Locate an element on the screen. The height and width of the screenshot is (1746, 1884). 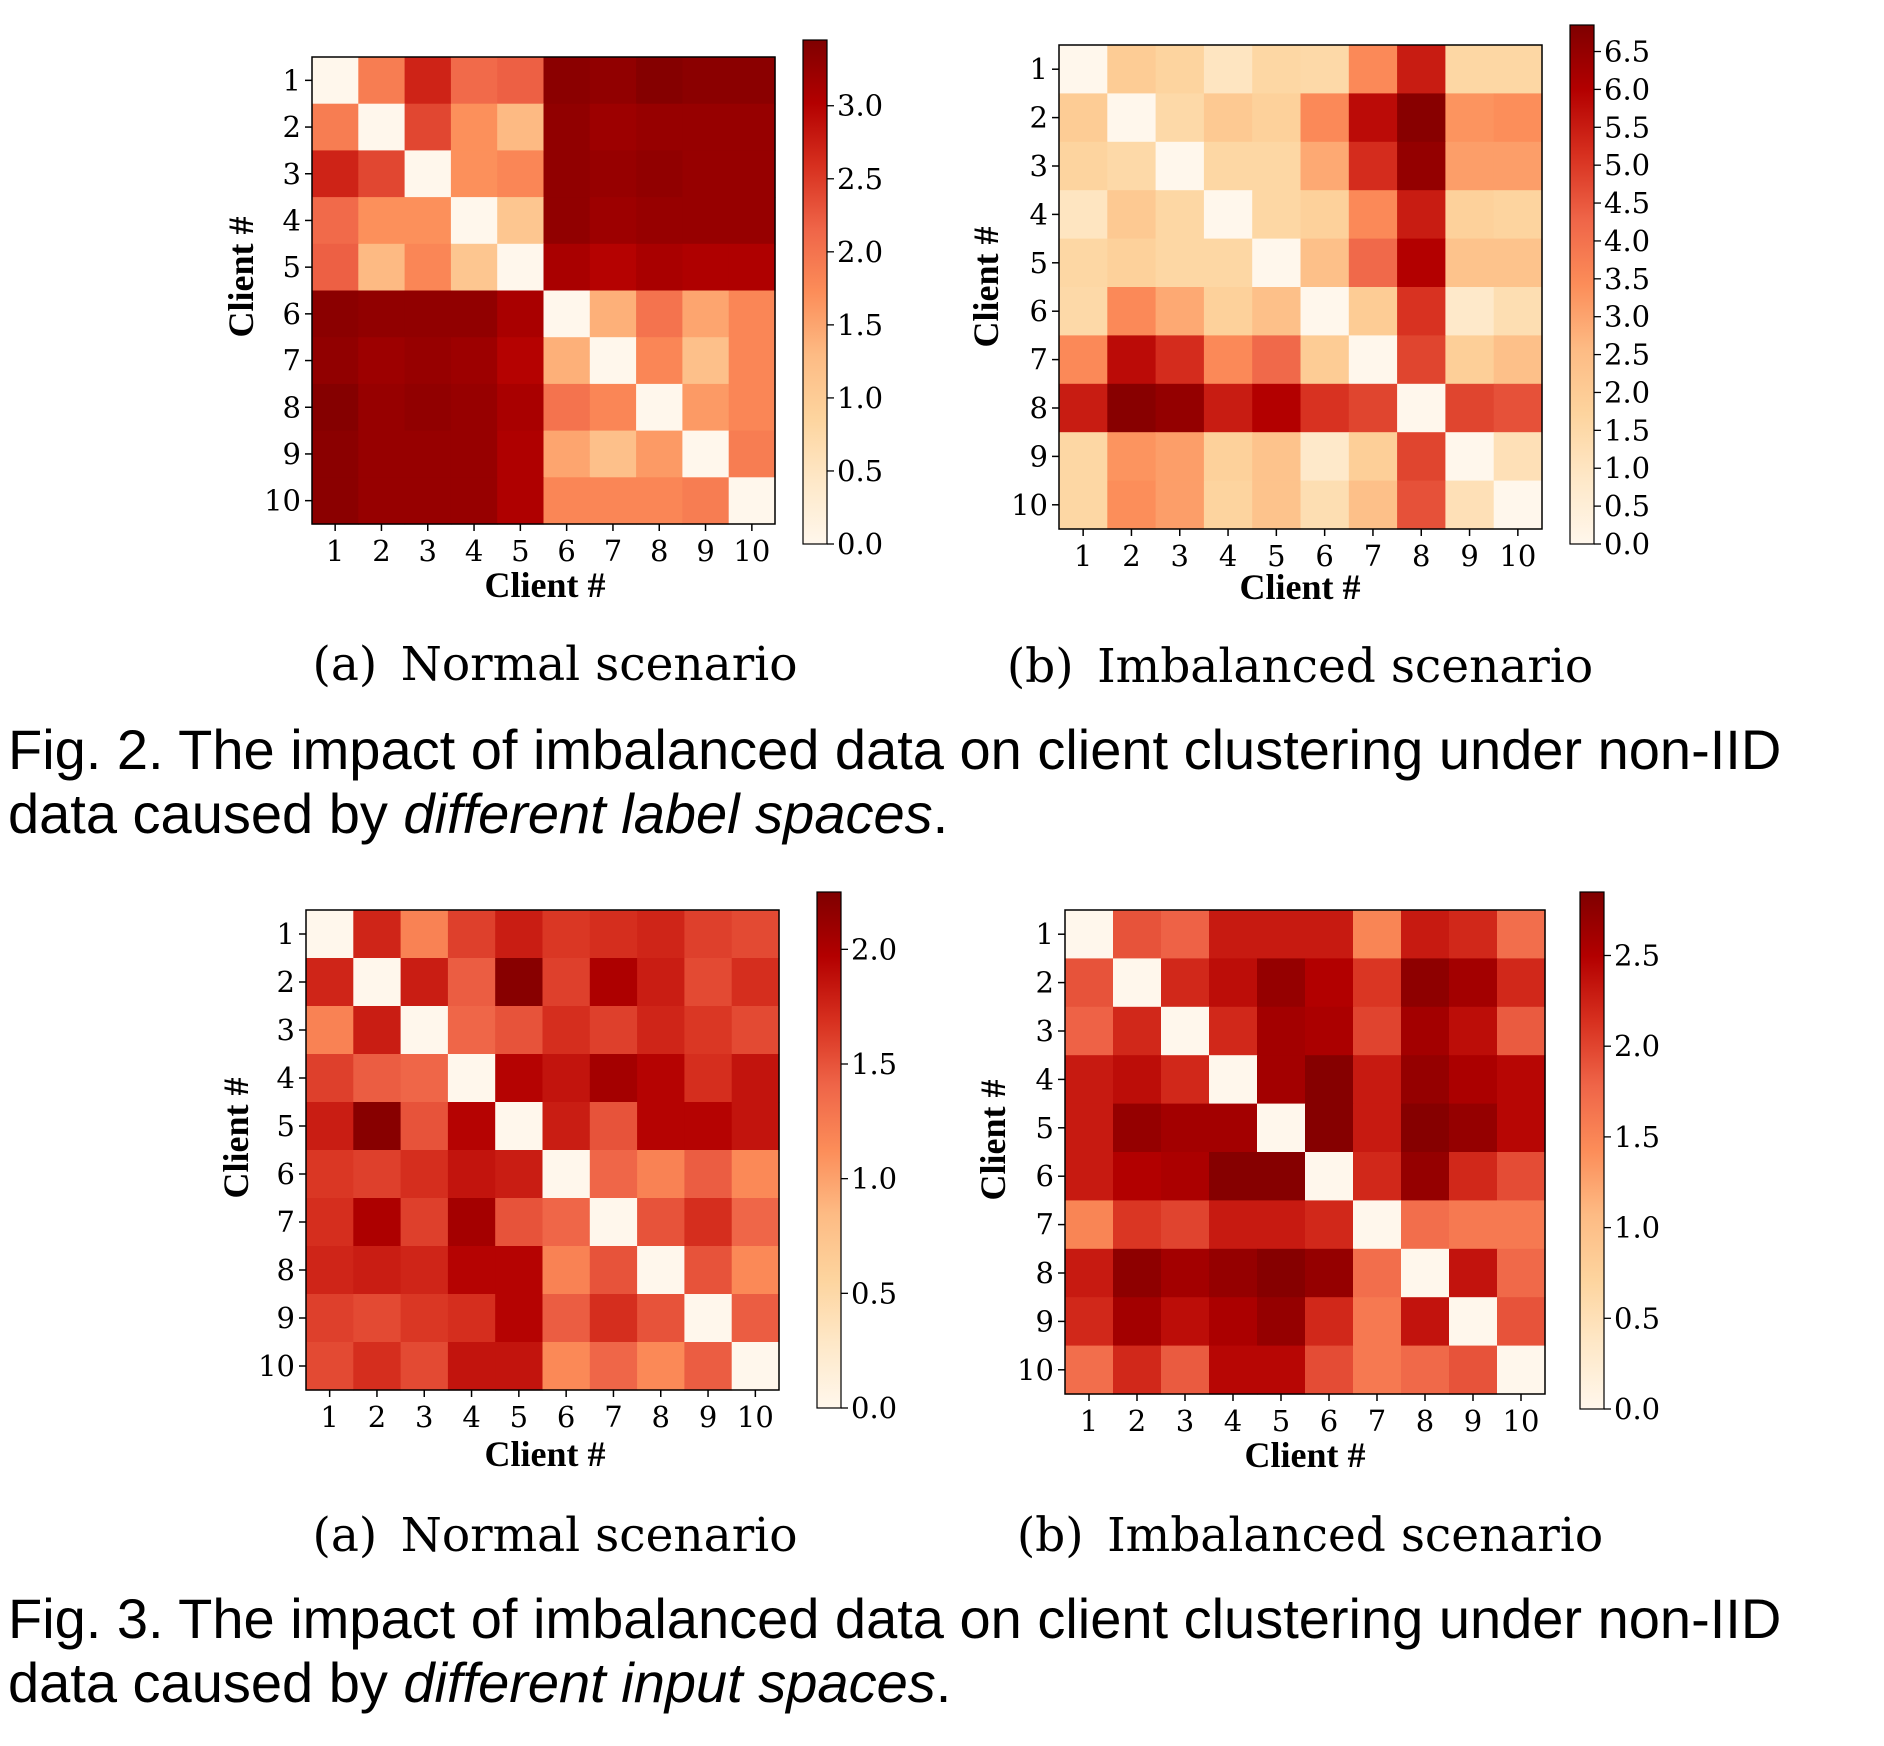
x-tick-label: 3 is located at coordinates (428, 551).